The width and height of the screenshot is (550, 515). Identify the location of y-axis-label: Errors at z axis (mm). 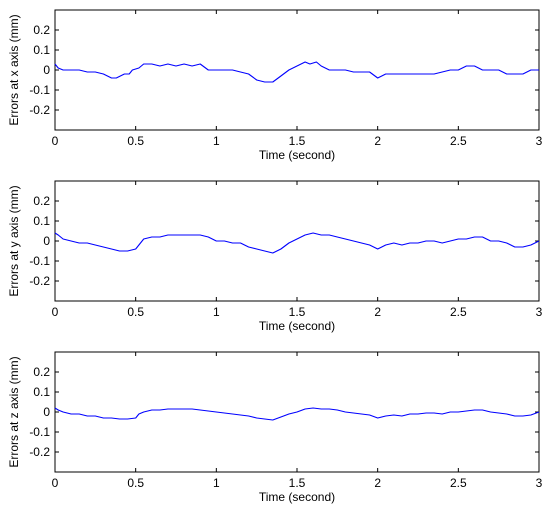
(14, 411).